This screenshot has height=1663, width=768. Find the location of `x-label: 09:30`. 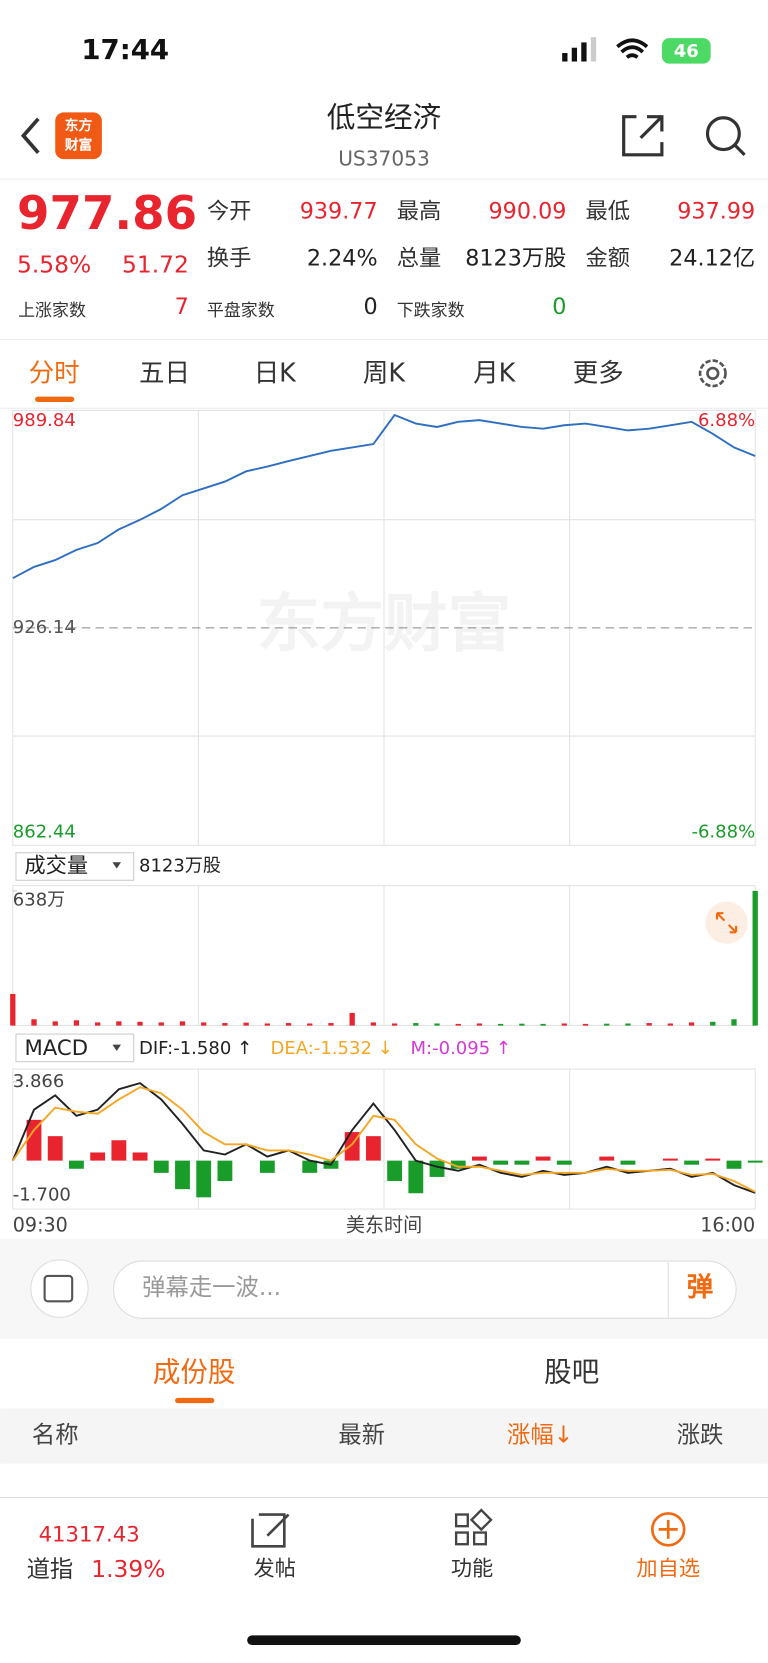

x-label: 09:30 is located at coordinates (40, 1225).